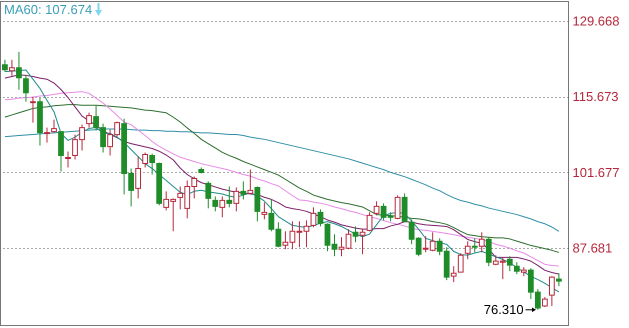  Describe the element at coordinates (595, 96) in the screenshot. I see `y-tick-label: 115.673` at that location.